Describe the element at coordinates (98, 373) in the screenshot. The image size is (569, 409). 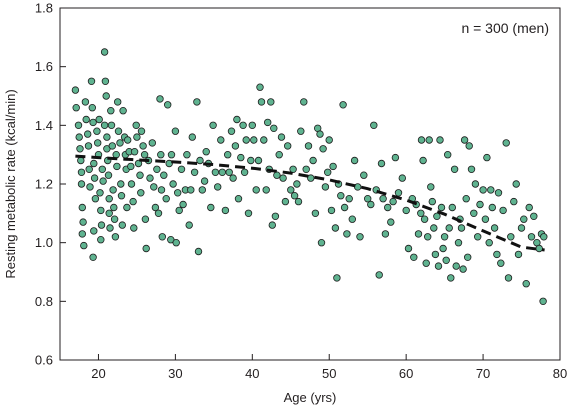
I see `x-tick-label: 20` at that location.